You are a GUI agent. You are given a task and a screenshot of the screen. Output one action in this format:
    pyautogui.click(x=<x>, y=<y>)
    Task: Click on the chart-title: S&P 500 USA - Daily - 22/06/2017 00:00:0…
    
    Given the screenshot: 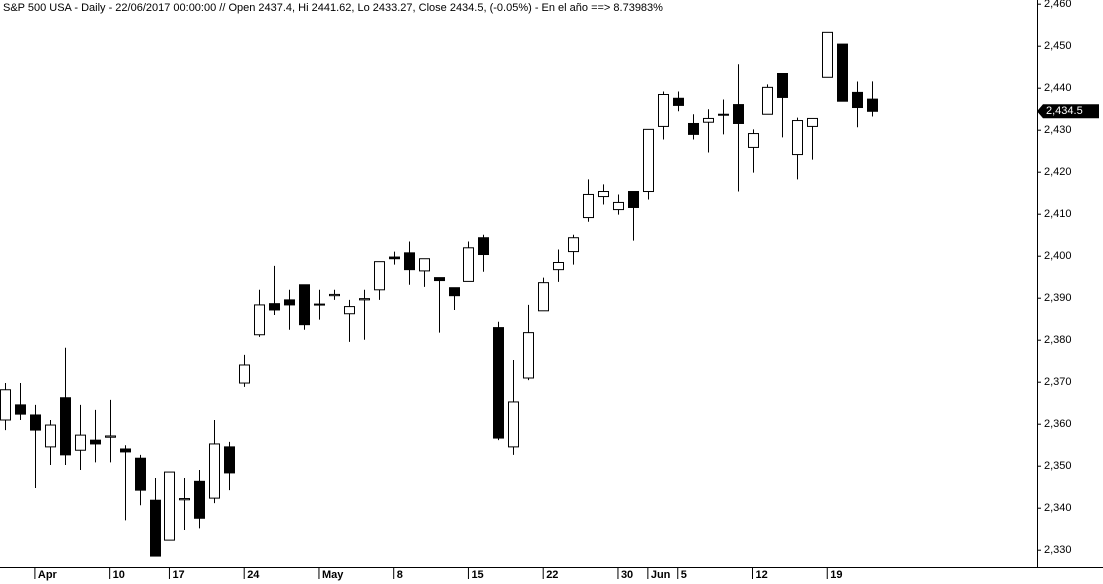 What is the action you would take?
    pyautogui.click(x=333, y=8)
    